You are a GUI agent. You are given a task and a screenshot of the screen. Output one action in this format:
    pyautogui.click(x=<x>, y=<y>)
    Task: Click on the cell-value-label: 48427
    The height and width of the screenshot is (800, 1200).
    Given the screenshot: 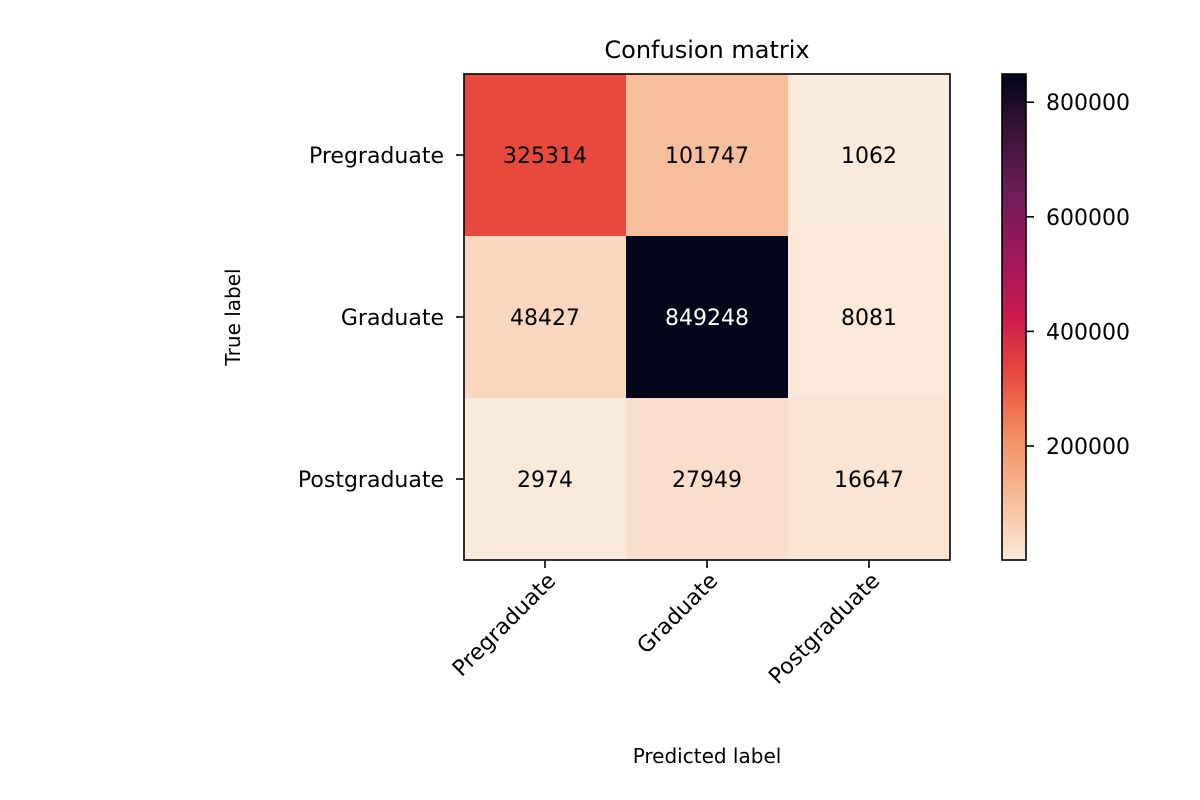 What is the action you would take?
    pyautogui.click(x=545, y=318)
    